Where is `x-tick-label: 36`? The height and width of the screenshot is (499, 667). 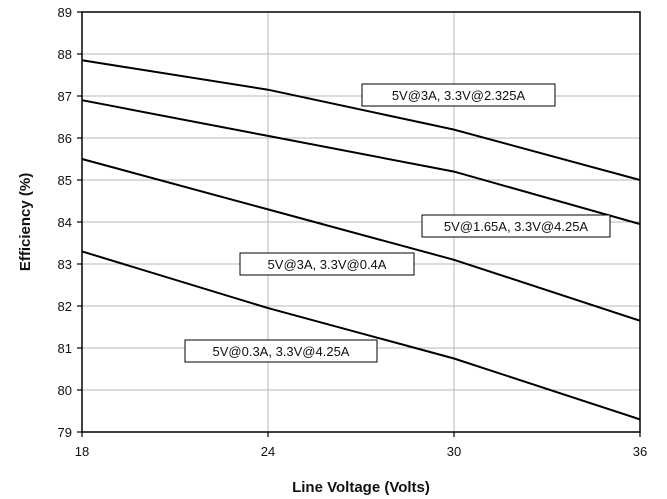 x-tick-label: 36 is located at coordinates (640, 451).